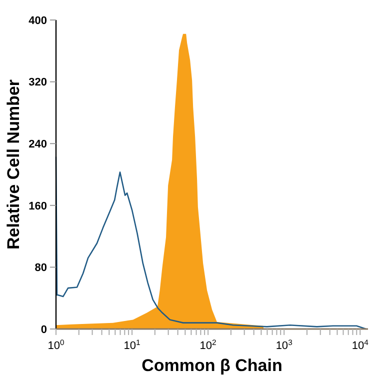  What do you see at coordinates (37, 144) in the screenshot?
I see `y-tick-label: 240` at bounding box center [37, 144].